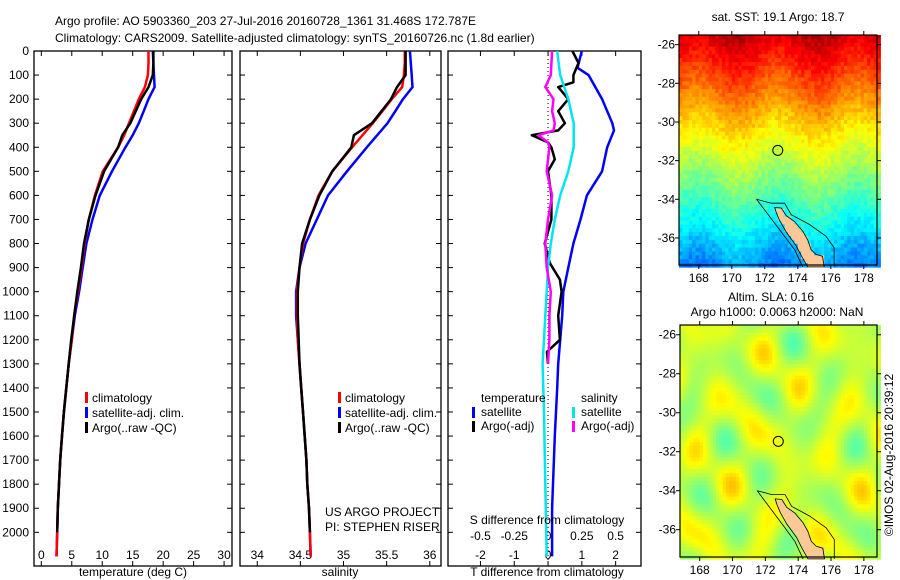 The image size is (900, 580). What do you see at coordinates (224, 555) in the screenshot?
I see `x-tick-label: 30` at bounding box center [224, 555].